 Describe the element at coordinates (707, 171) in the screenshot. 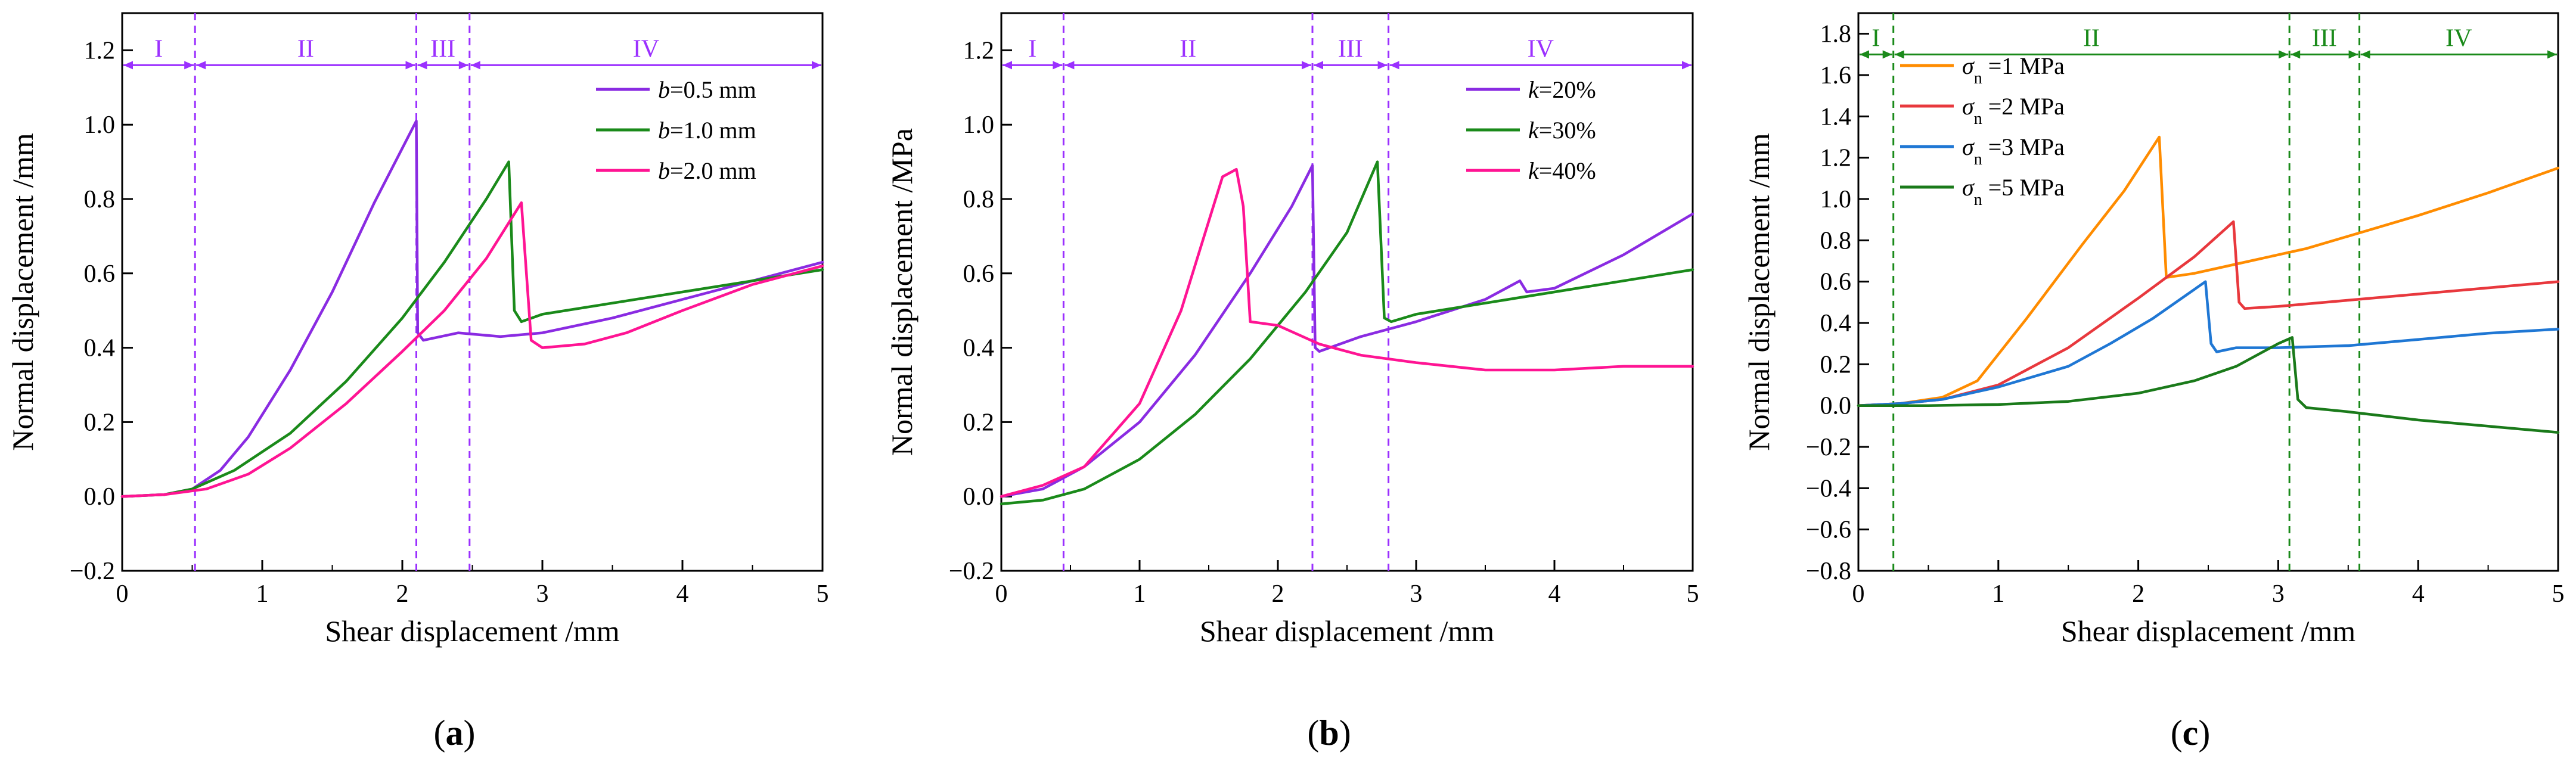

I see `legend-entry: b=2.0 mm` at that location.